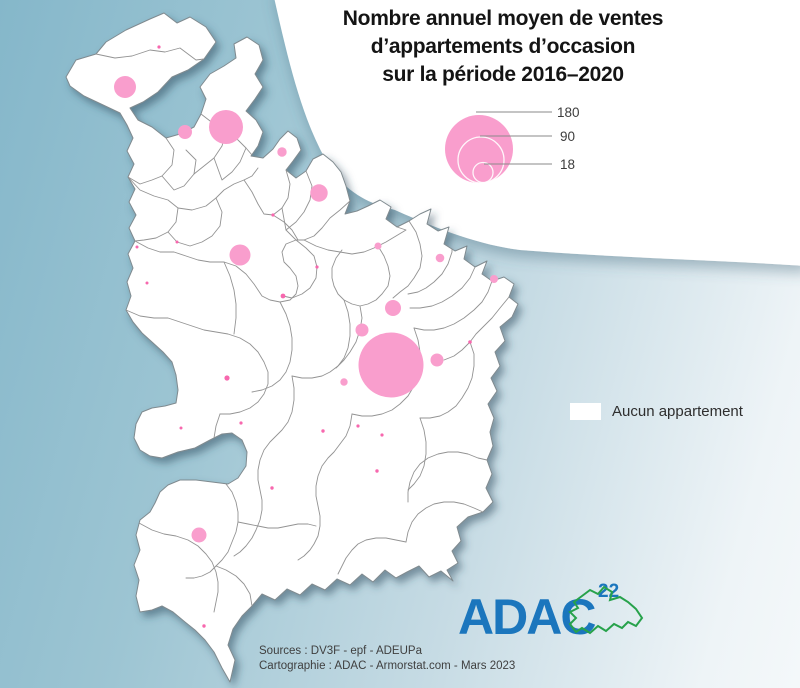 The height and width of the screenshot is (688, 800). I want to click on adac-logo-dept-number: 22, so click(608, 591).